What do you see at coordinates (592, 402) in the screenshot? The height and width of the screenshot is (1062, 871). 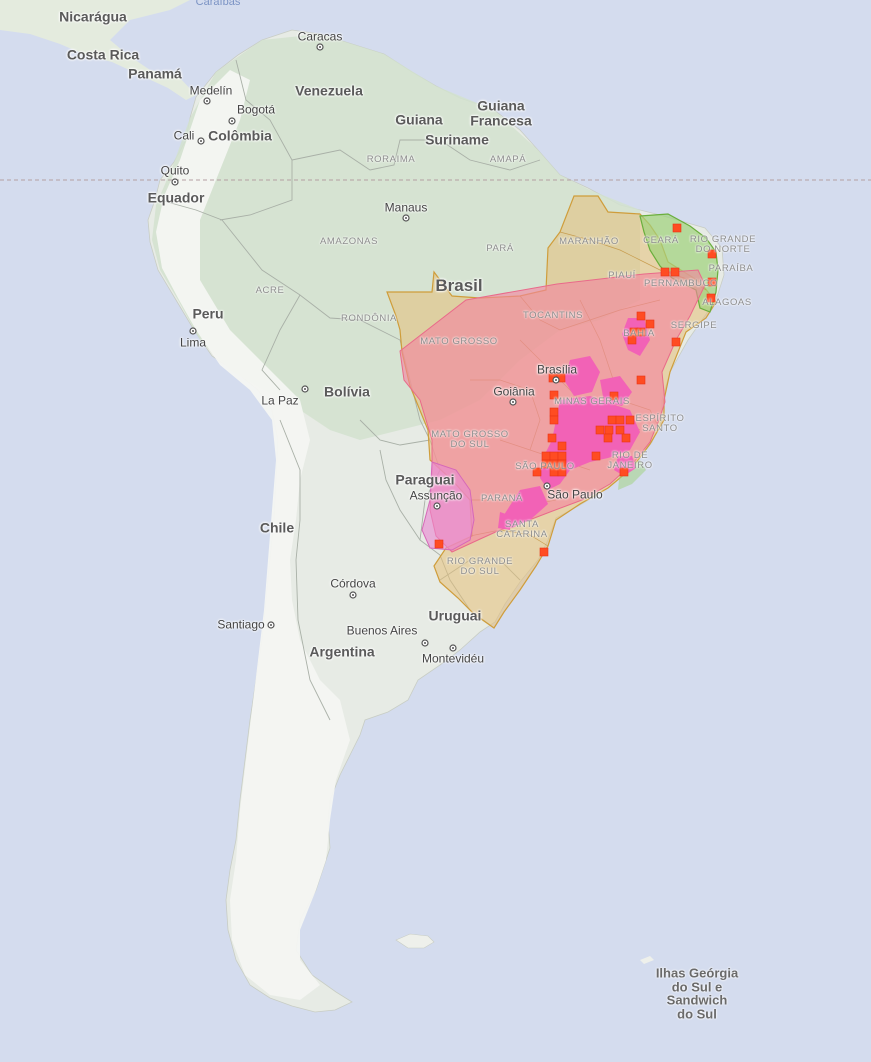 I see `state-label: MINAS GERAIS` at bounding box center [592, 402].